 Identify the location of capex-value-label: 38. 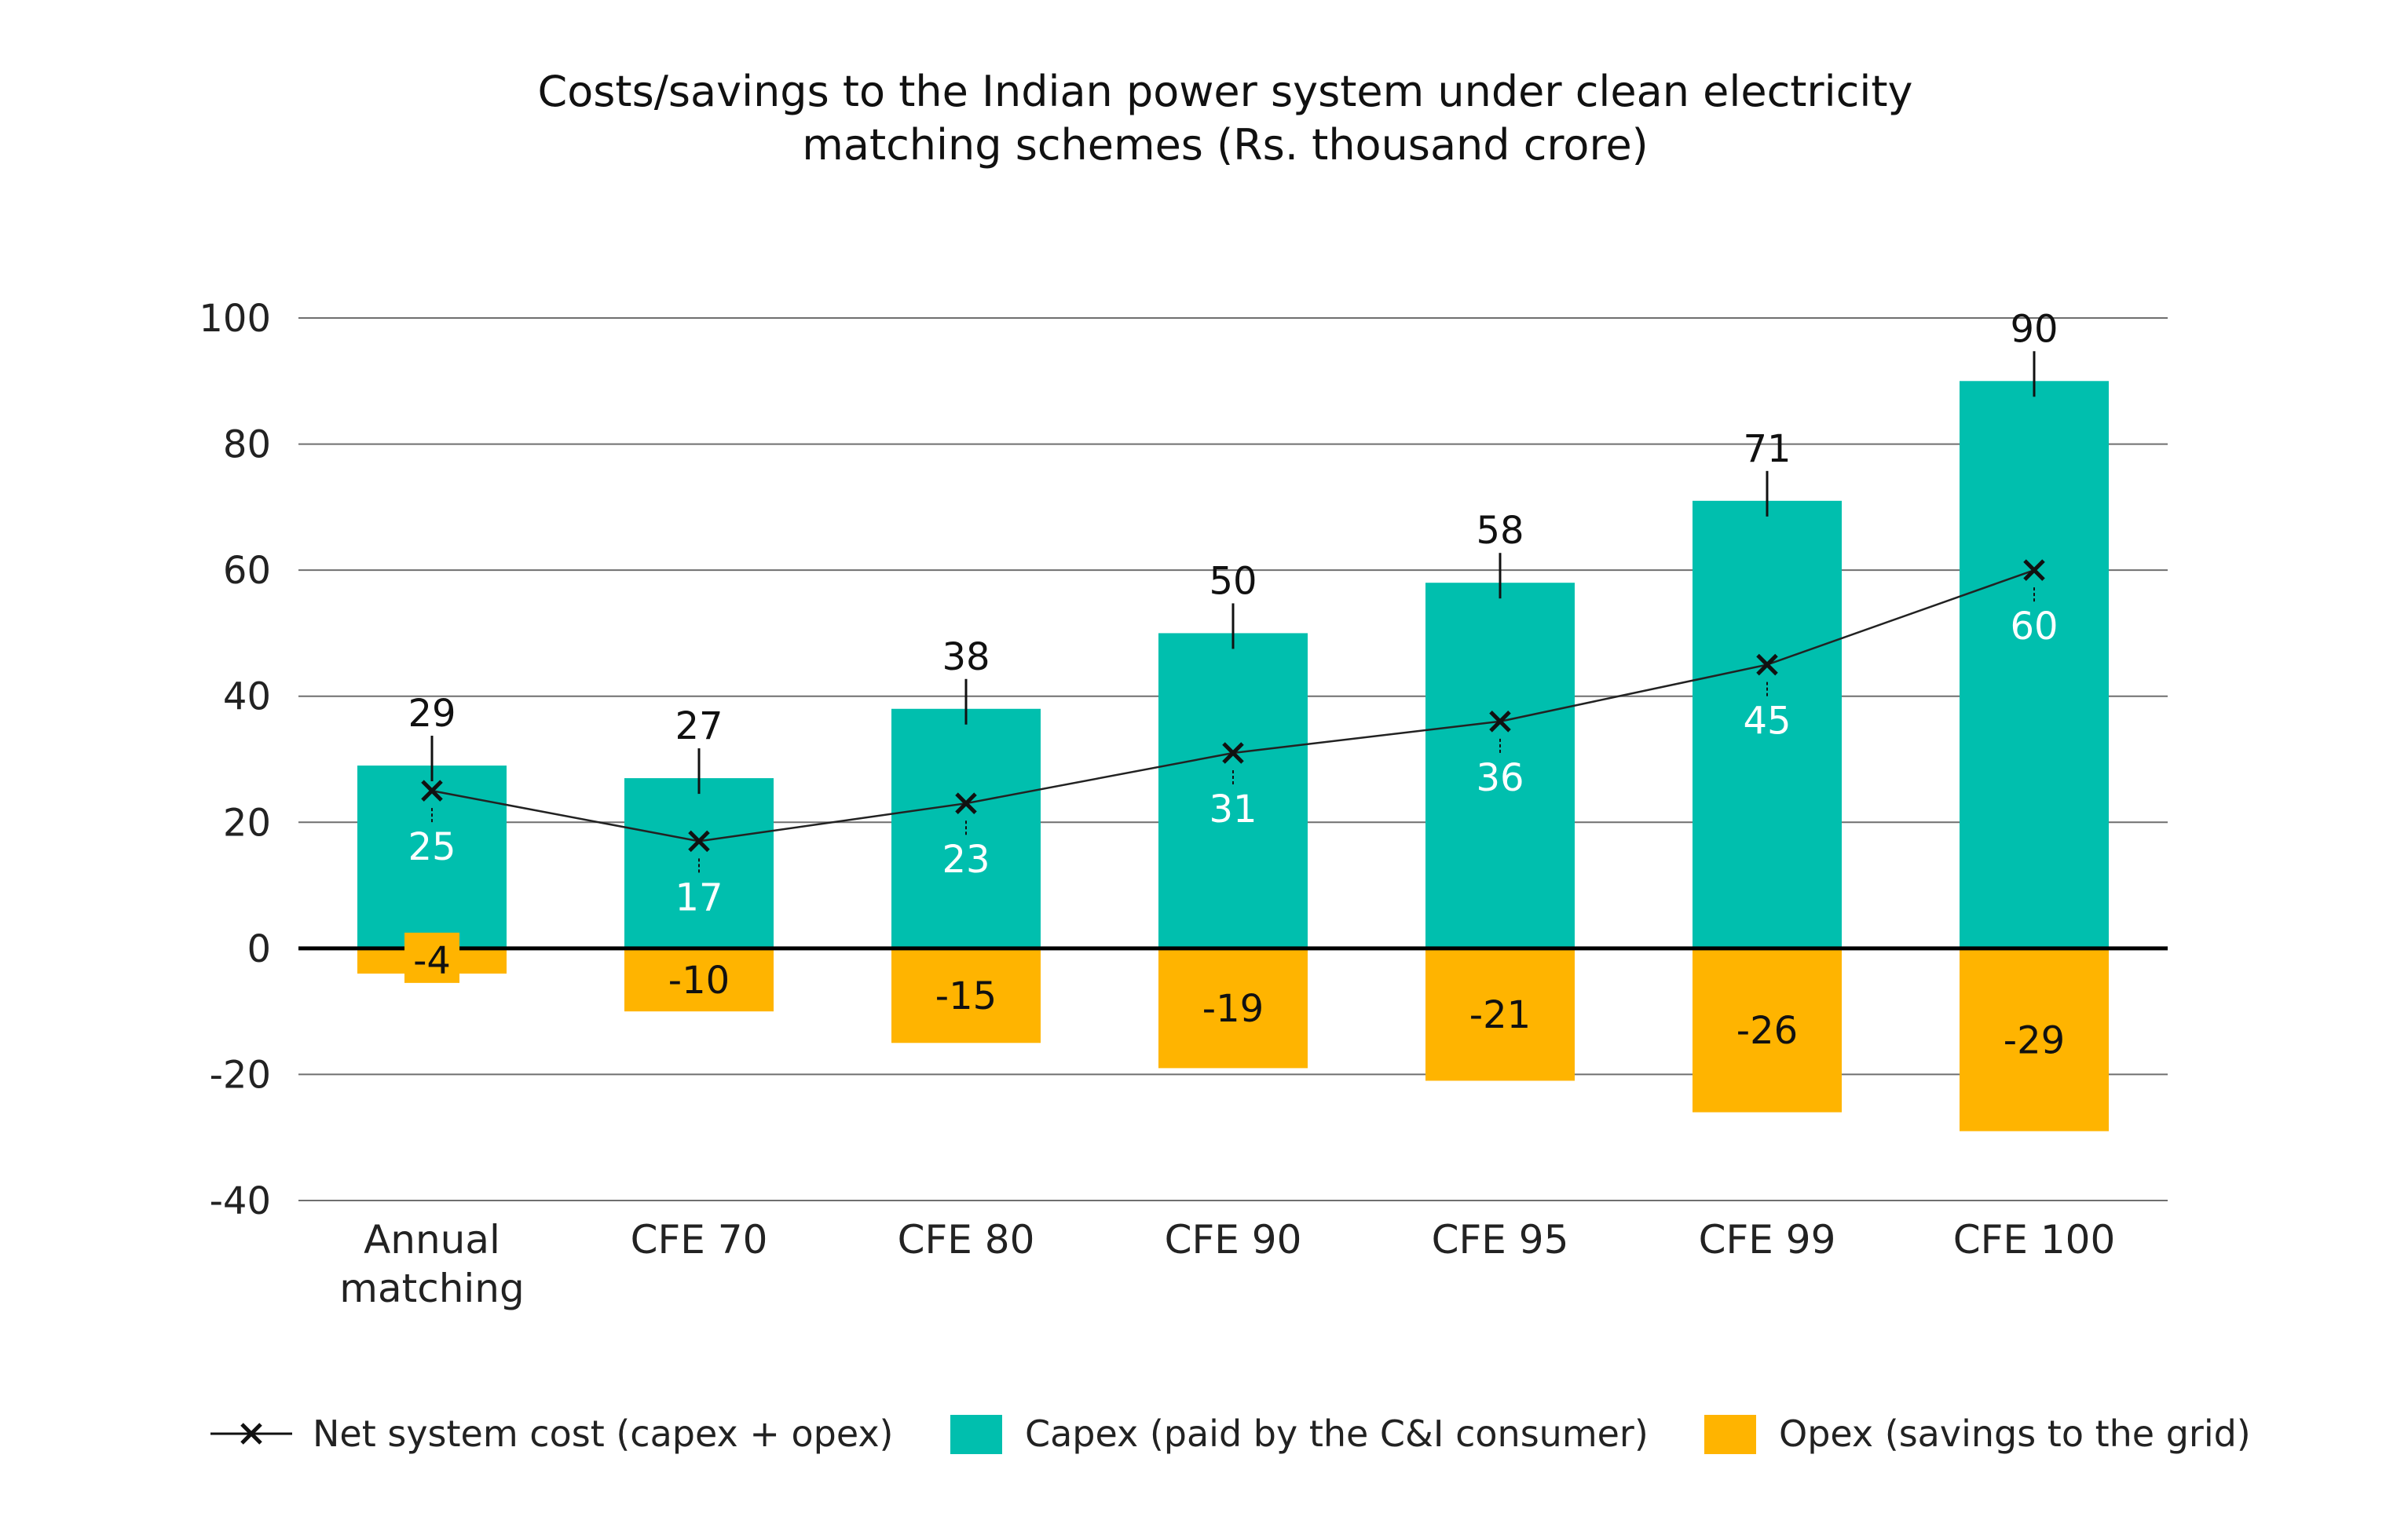
(966, 657).